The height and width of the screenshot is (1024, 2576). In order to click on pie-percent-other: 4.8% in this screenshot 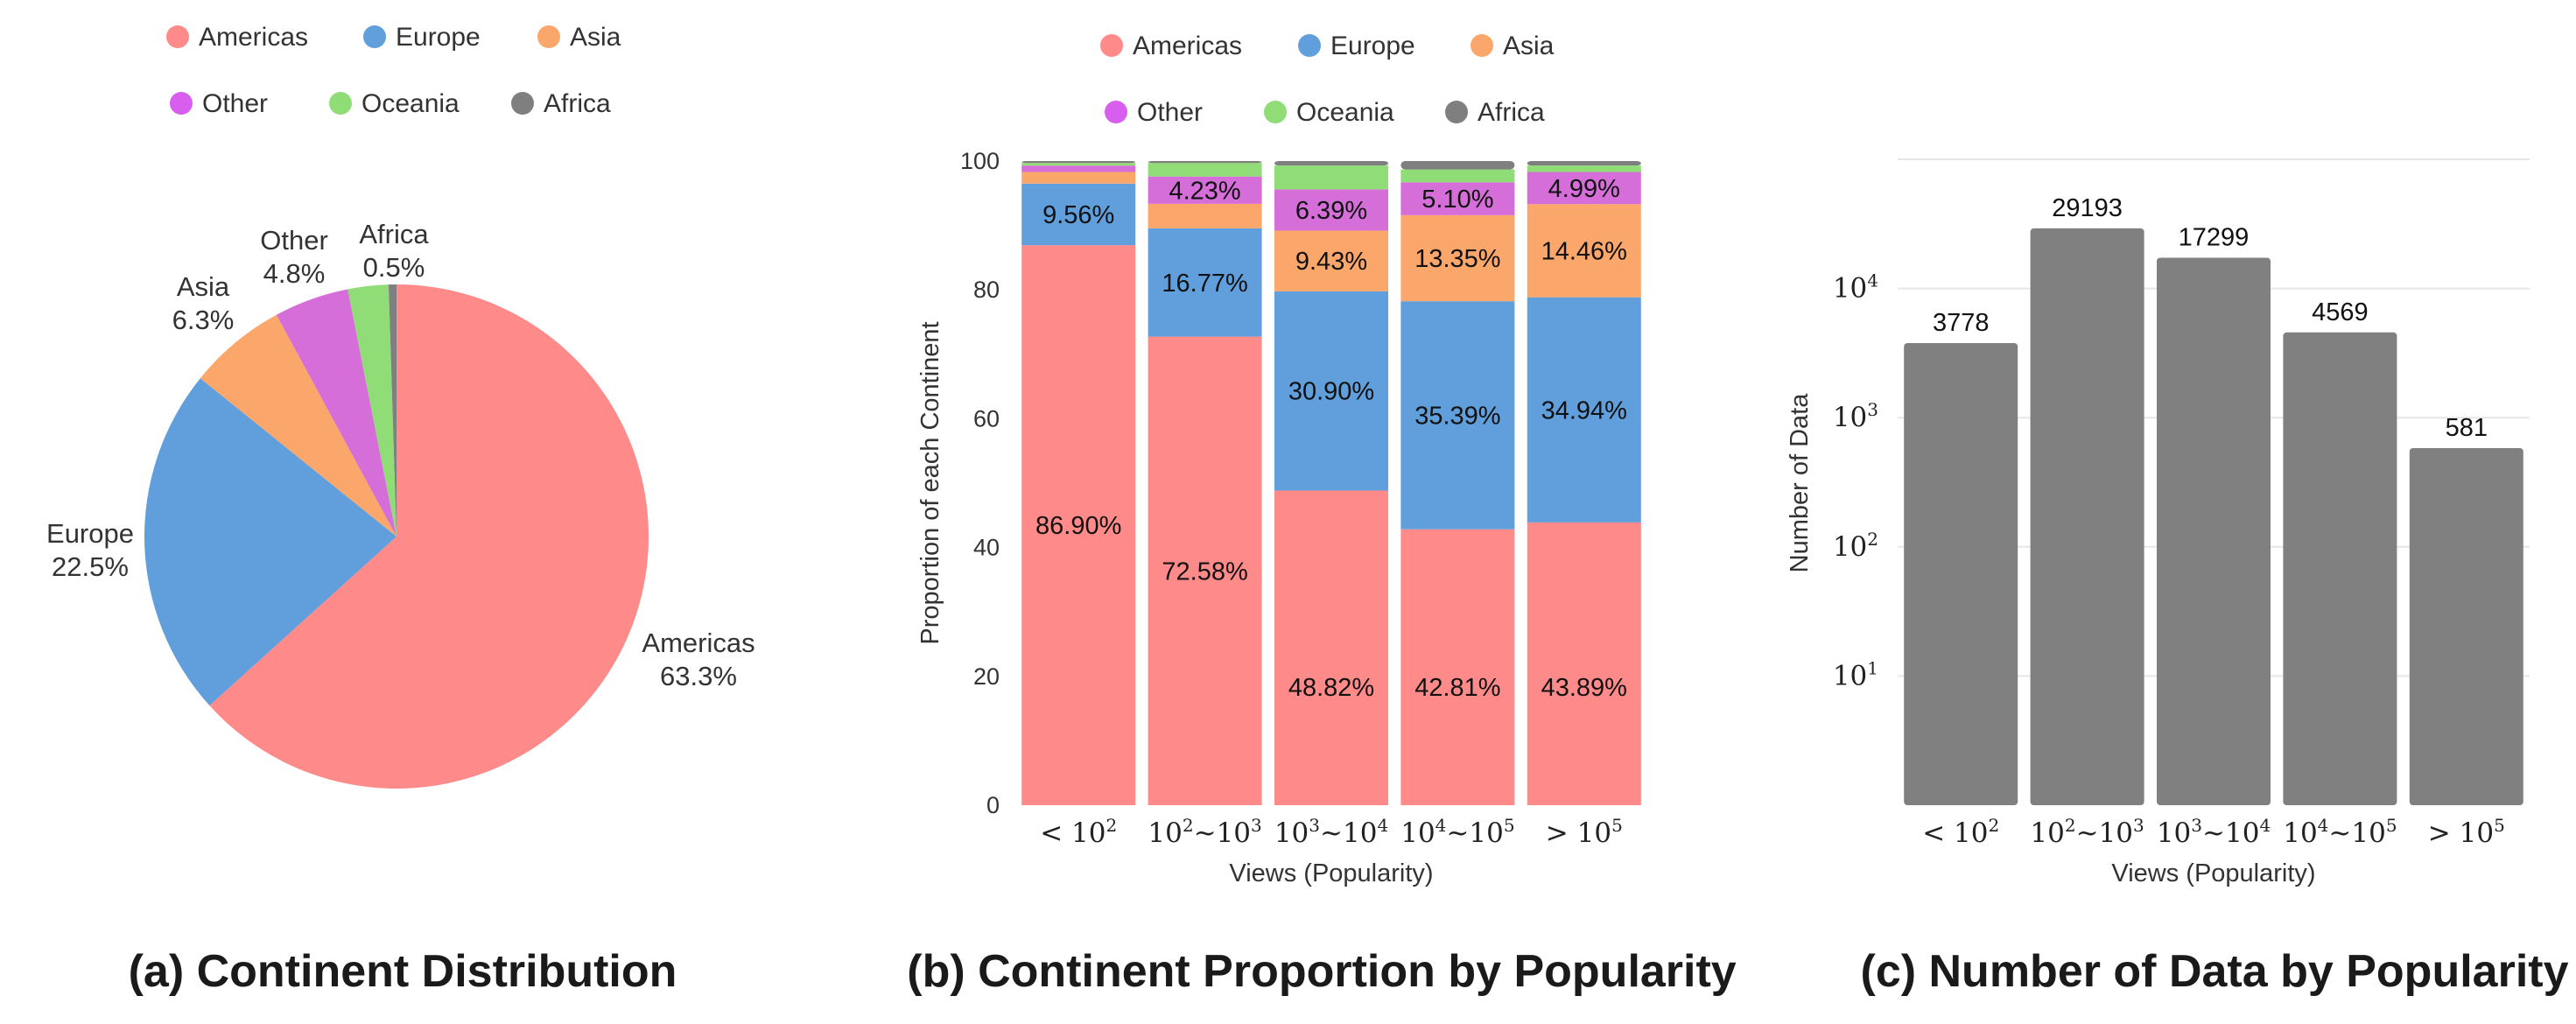, I will do `click(294, 273)`.